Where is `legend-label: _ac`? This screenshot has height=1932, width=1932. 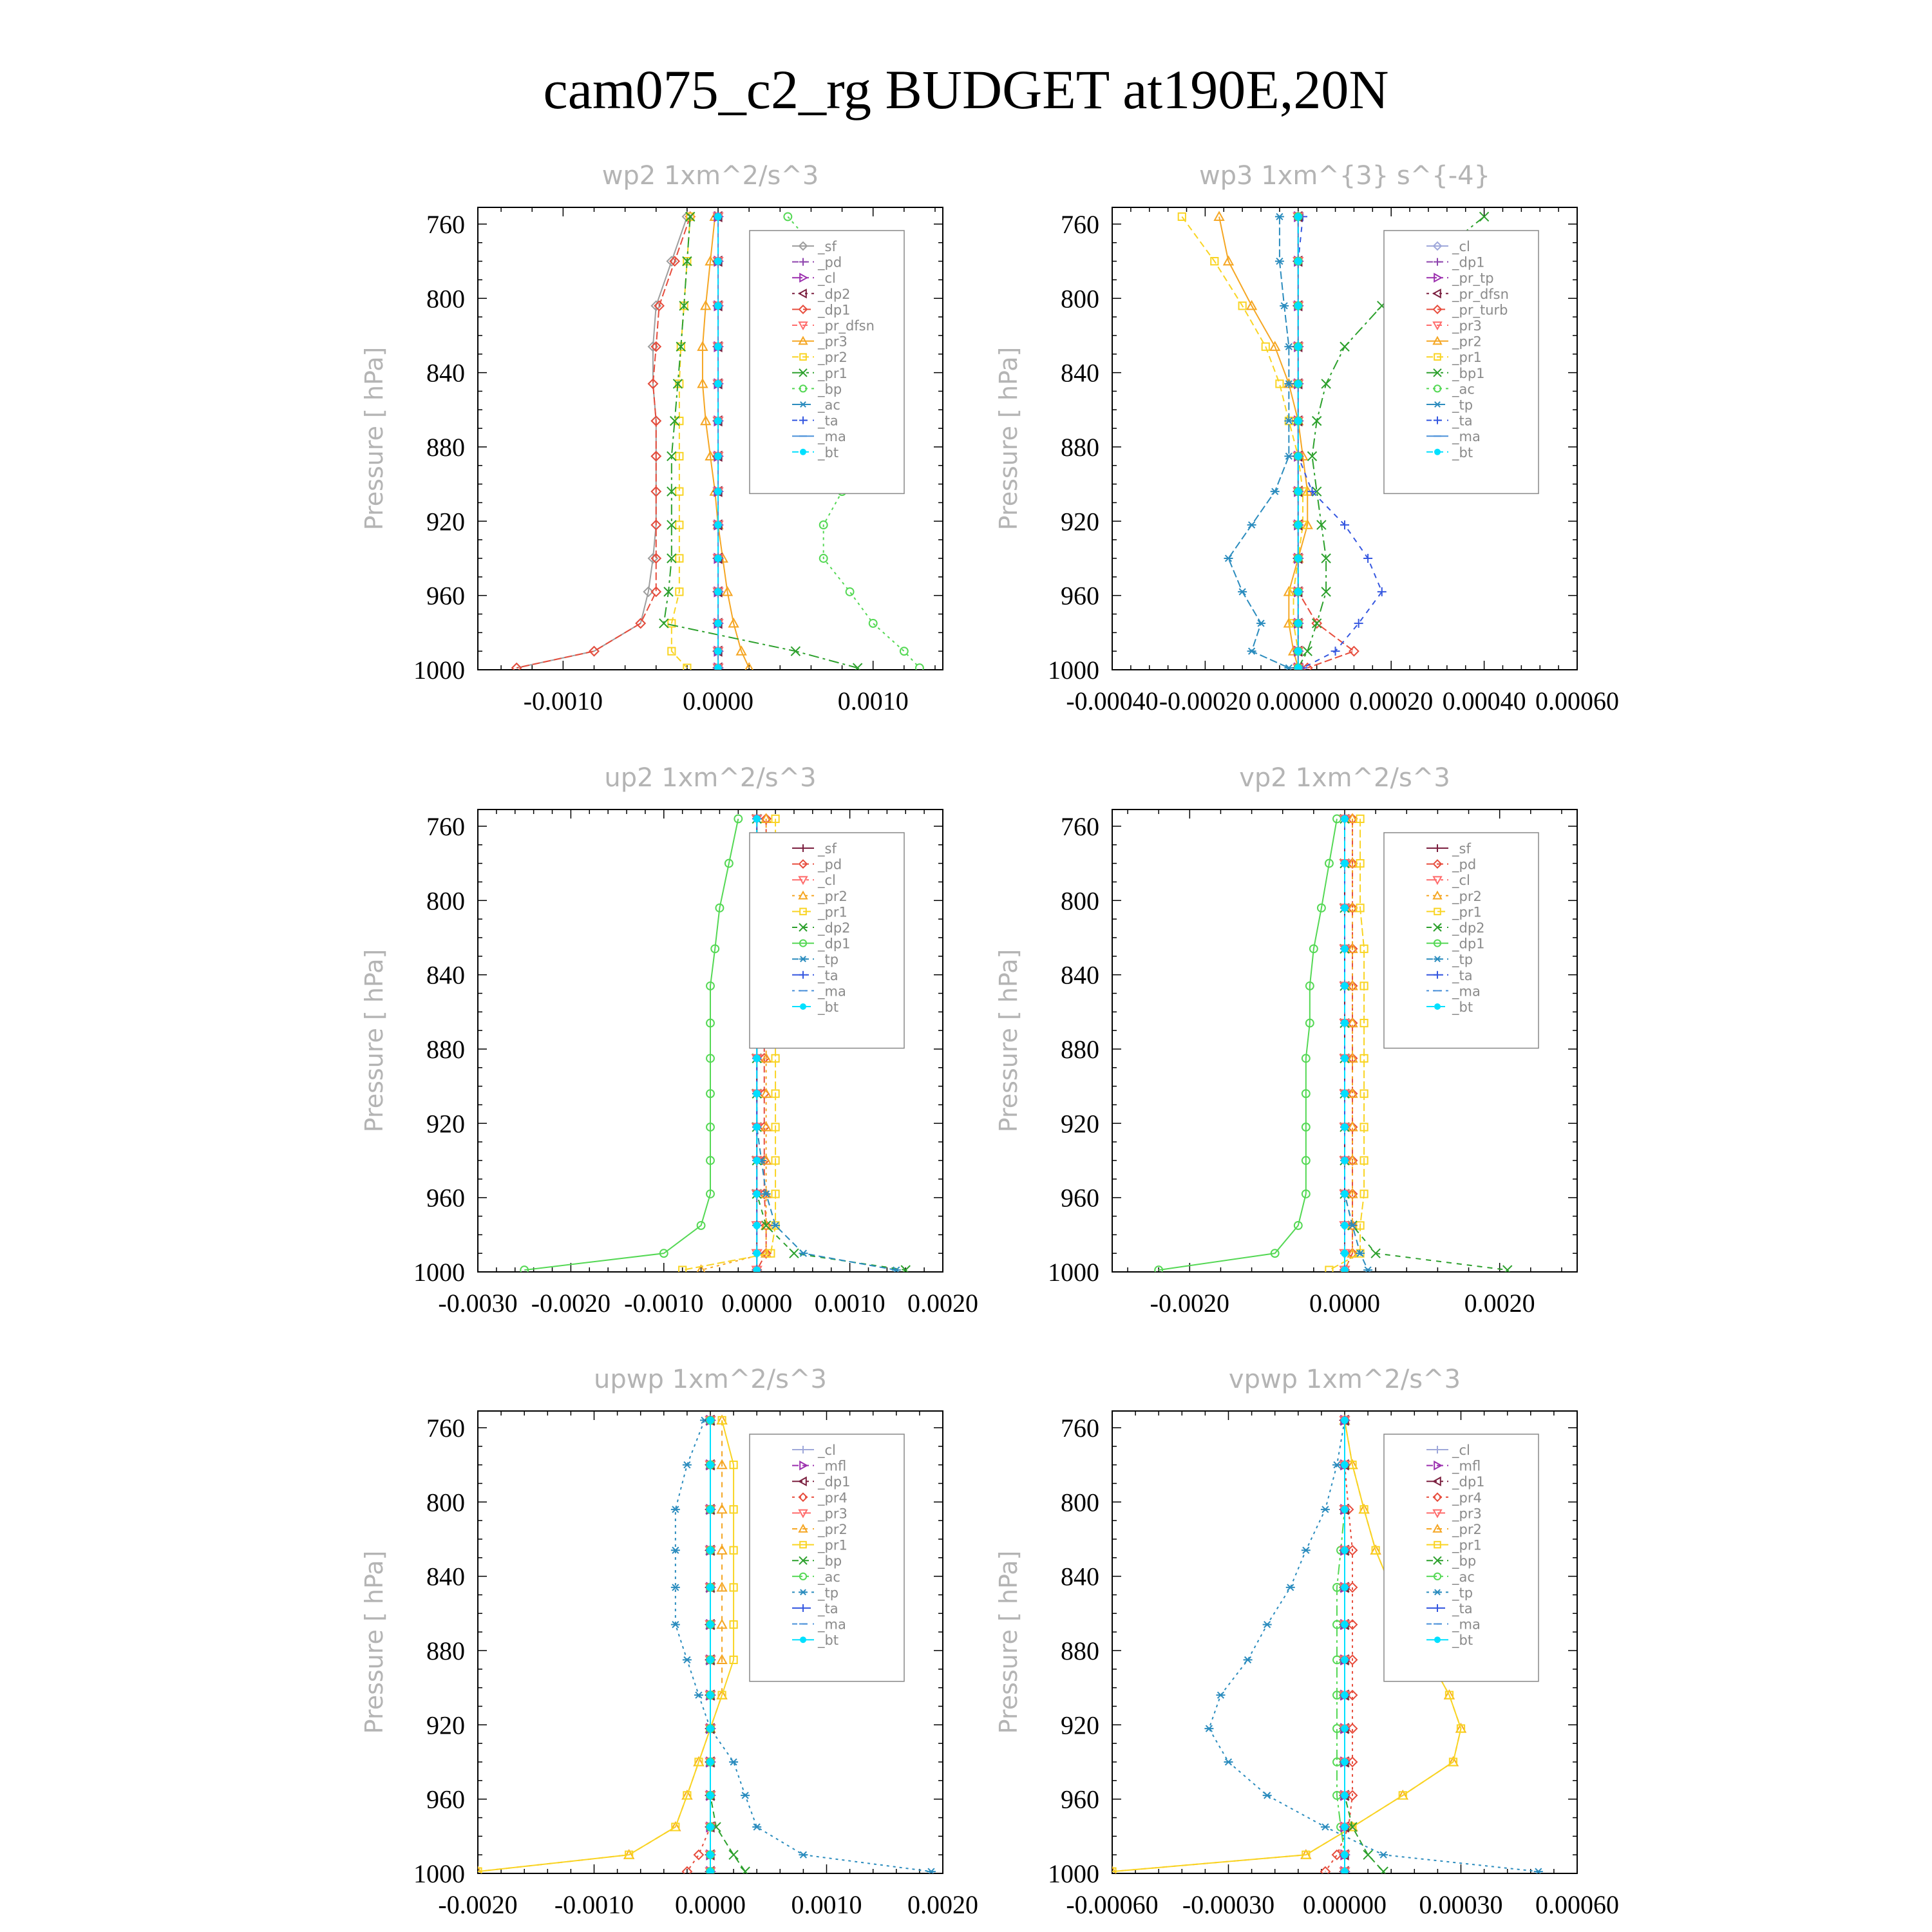 legend-label: _ac is located at coordinates (828, 1578).